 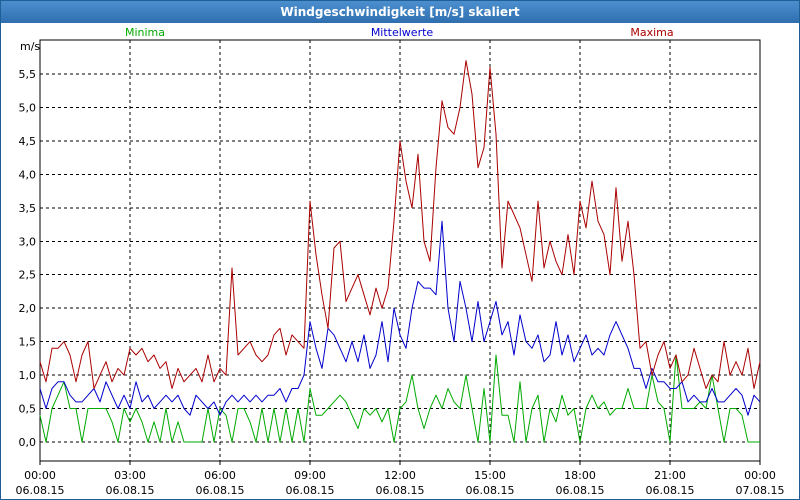 What do you see at coordinates (760, 490) in the screenshot?
I see `x-tick-date: 07.08.15` at bounding box center [760, 490].